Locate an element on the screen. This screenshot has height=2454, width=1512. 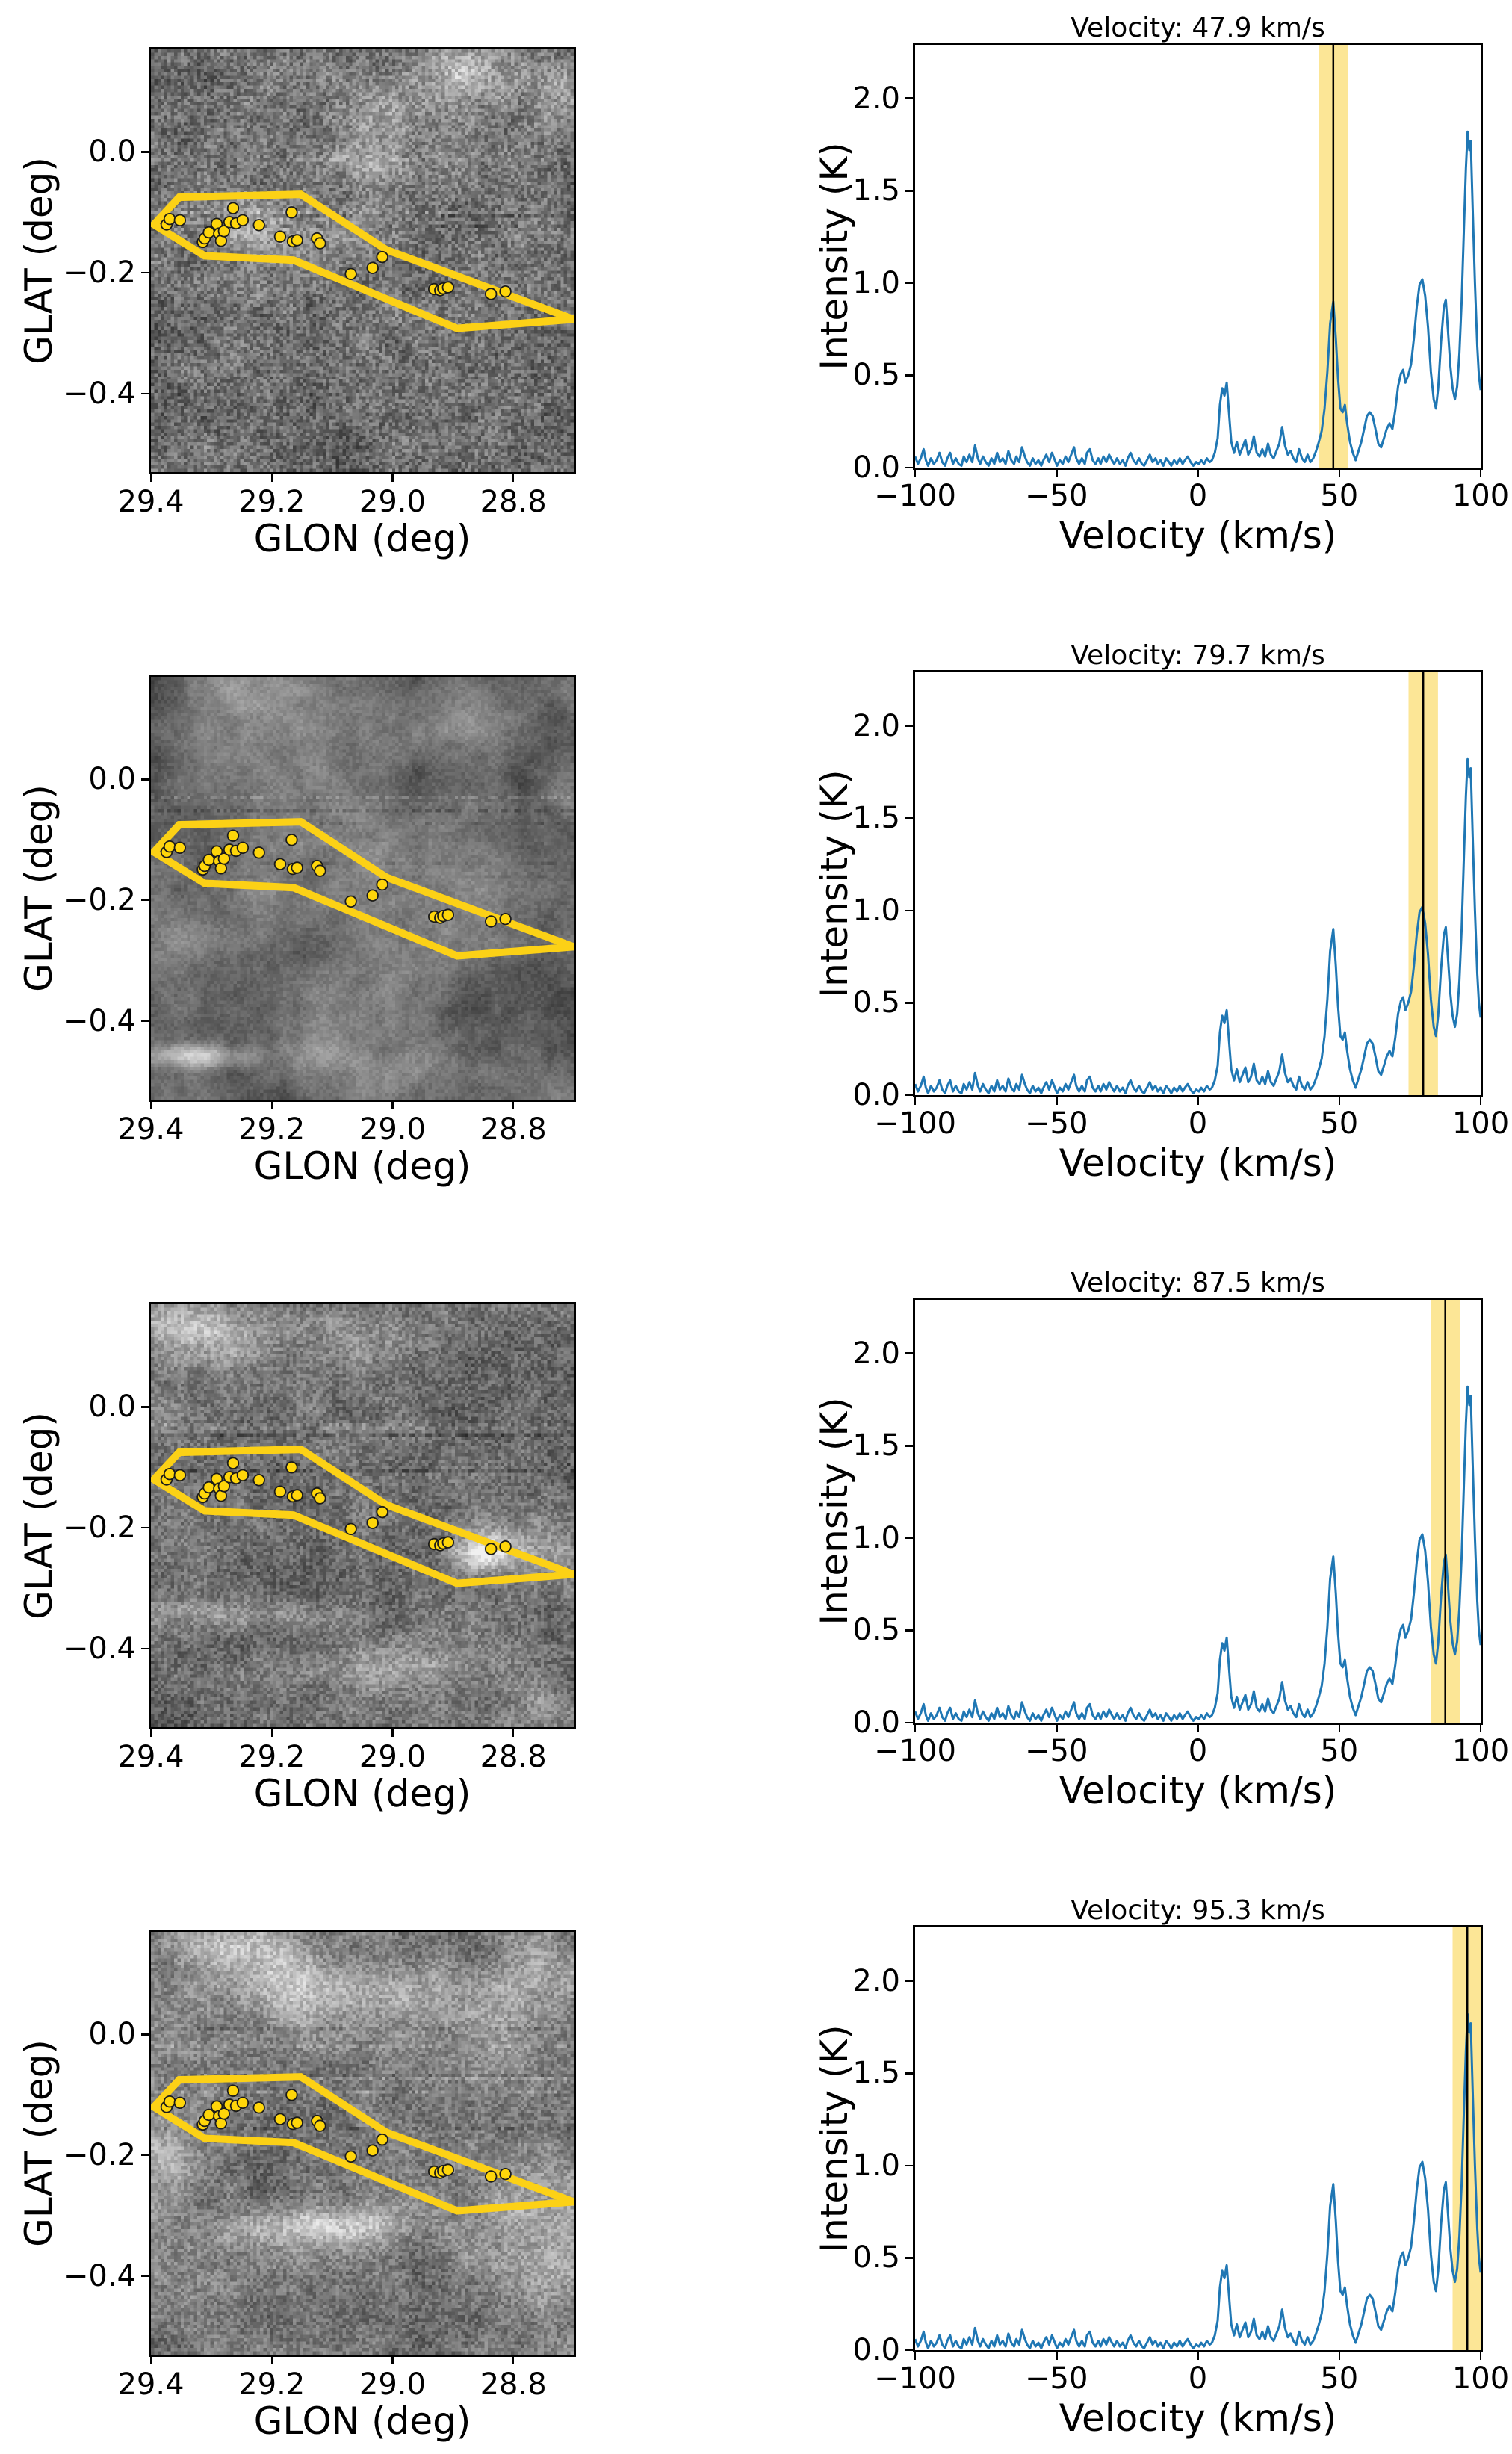
map-x-tick-label: 29.2 is located at coordinates (272, 1757).